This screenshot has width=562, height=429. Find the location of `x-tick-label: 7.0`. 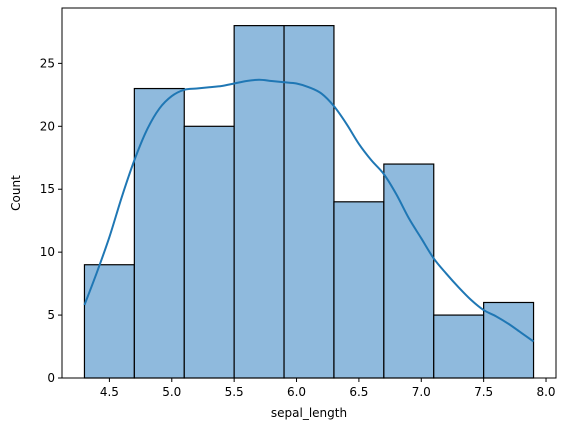

x-tick-label: 7.0 is located at coordinates (421, 392).